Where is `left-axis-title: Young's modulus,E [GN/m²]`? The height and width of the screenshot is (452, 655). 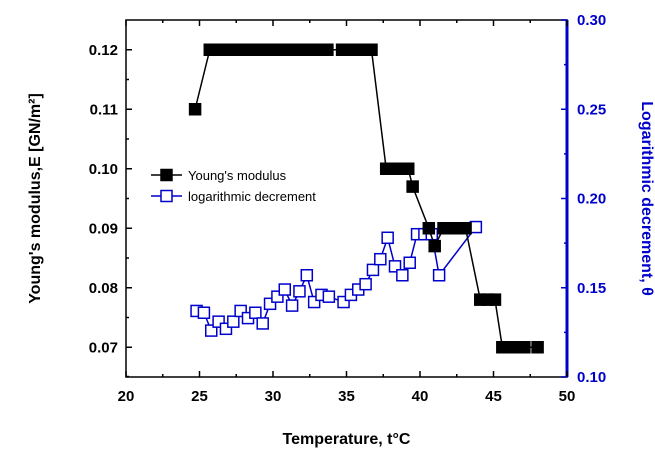 left-axis-title: Young's modulus,E [GN/m²] is located at coordinates (35, 198).